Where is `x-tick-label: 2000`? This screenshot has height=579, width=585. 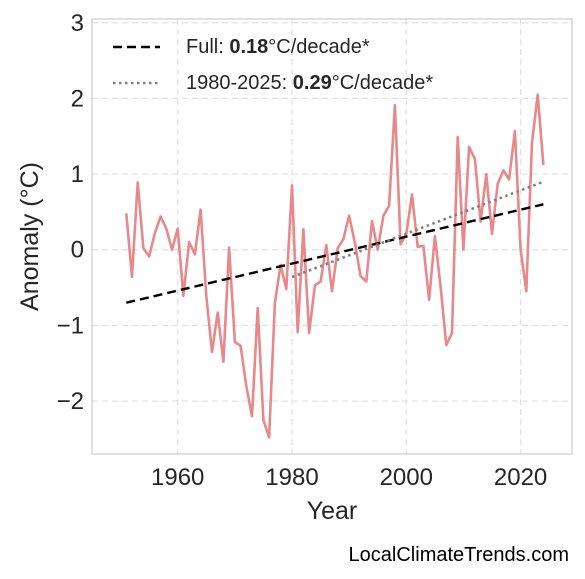
x-tick-label: 2000 is located at coordinates (406, 477).